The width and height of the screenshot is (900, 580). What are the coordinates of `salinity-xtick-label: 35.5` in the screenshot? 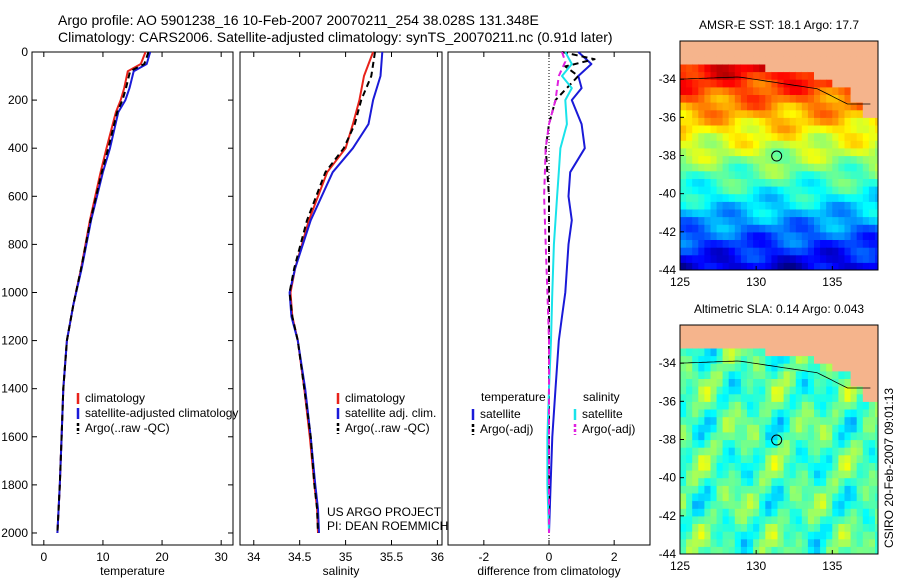 It's located at (392, 557).